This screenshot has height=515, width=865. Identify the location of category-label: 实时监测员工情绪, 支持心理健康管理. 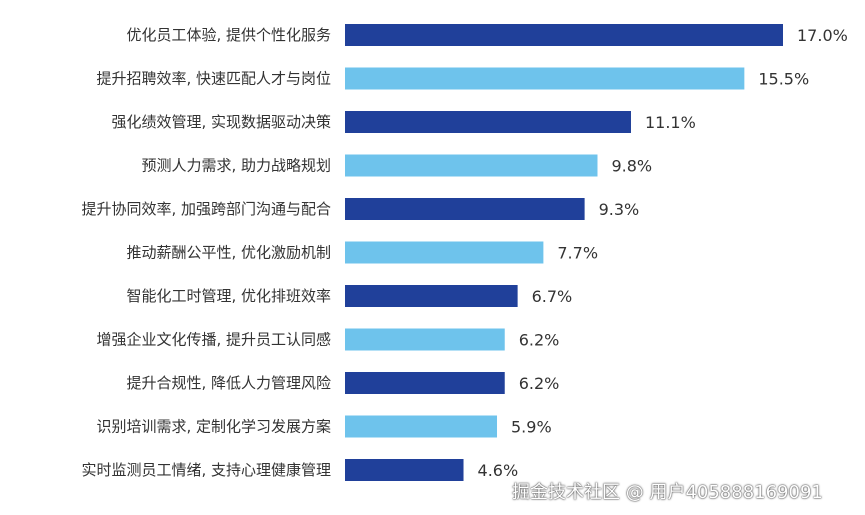
(206, 470).